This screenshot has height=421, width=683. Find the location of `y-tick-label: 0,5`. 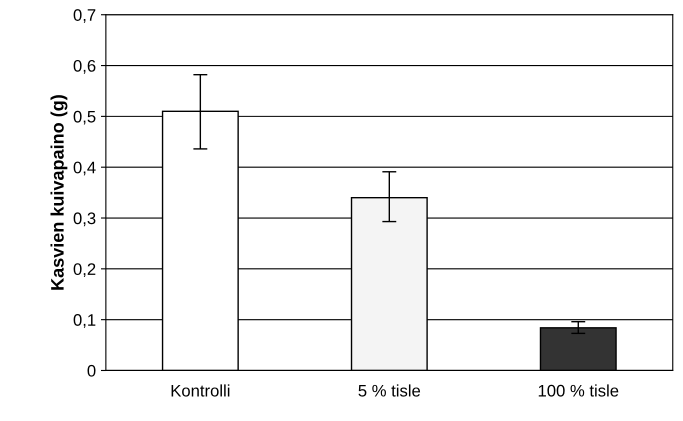

y-tick-label: 0,5 is located at coordinates (85, 117).